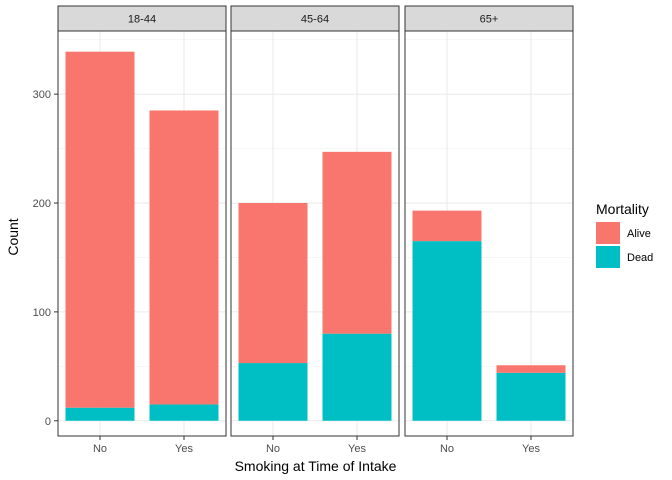 The image size is (672, 480). What do you see at coordinates (640, 258) in the screenshot?
I see `legend-label-dead: Dead` at bounding box center [640, 258].